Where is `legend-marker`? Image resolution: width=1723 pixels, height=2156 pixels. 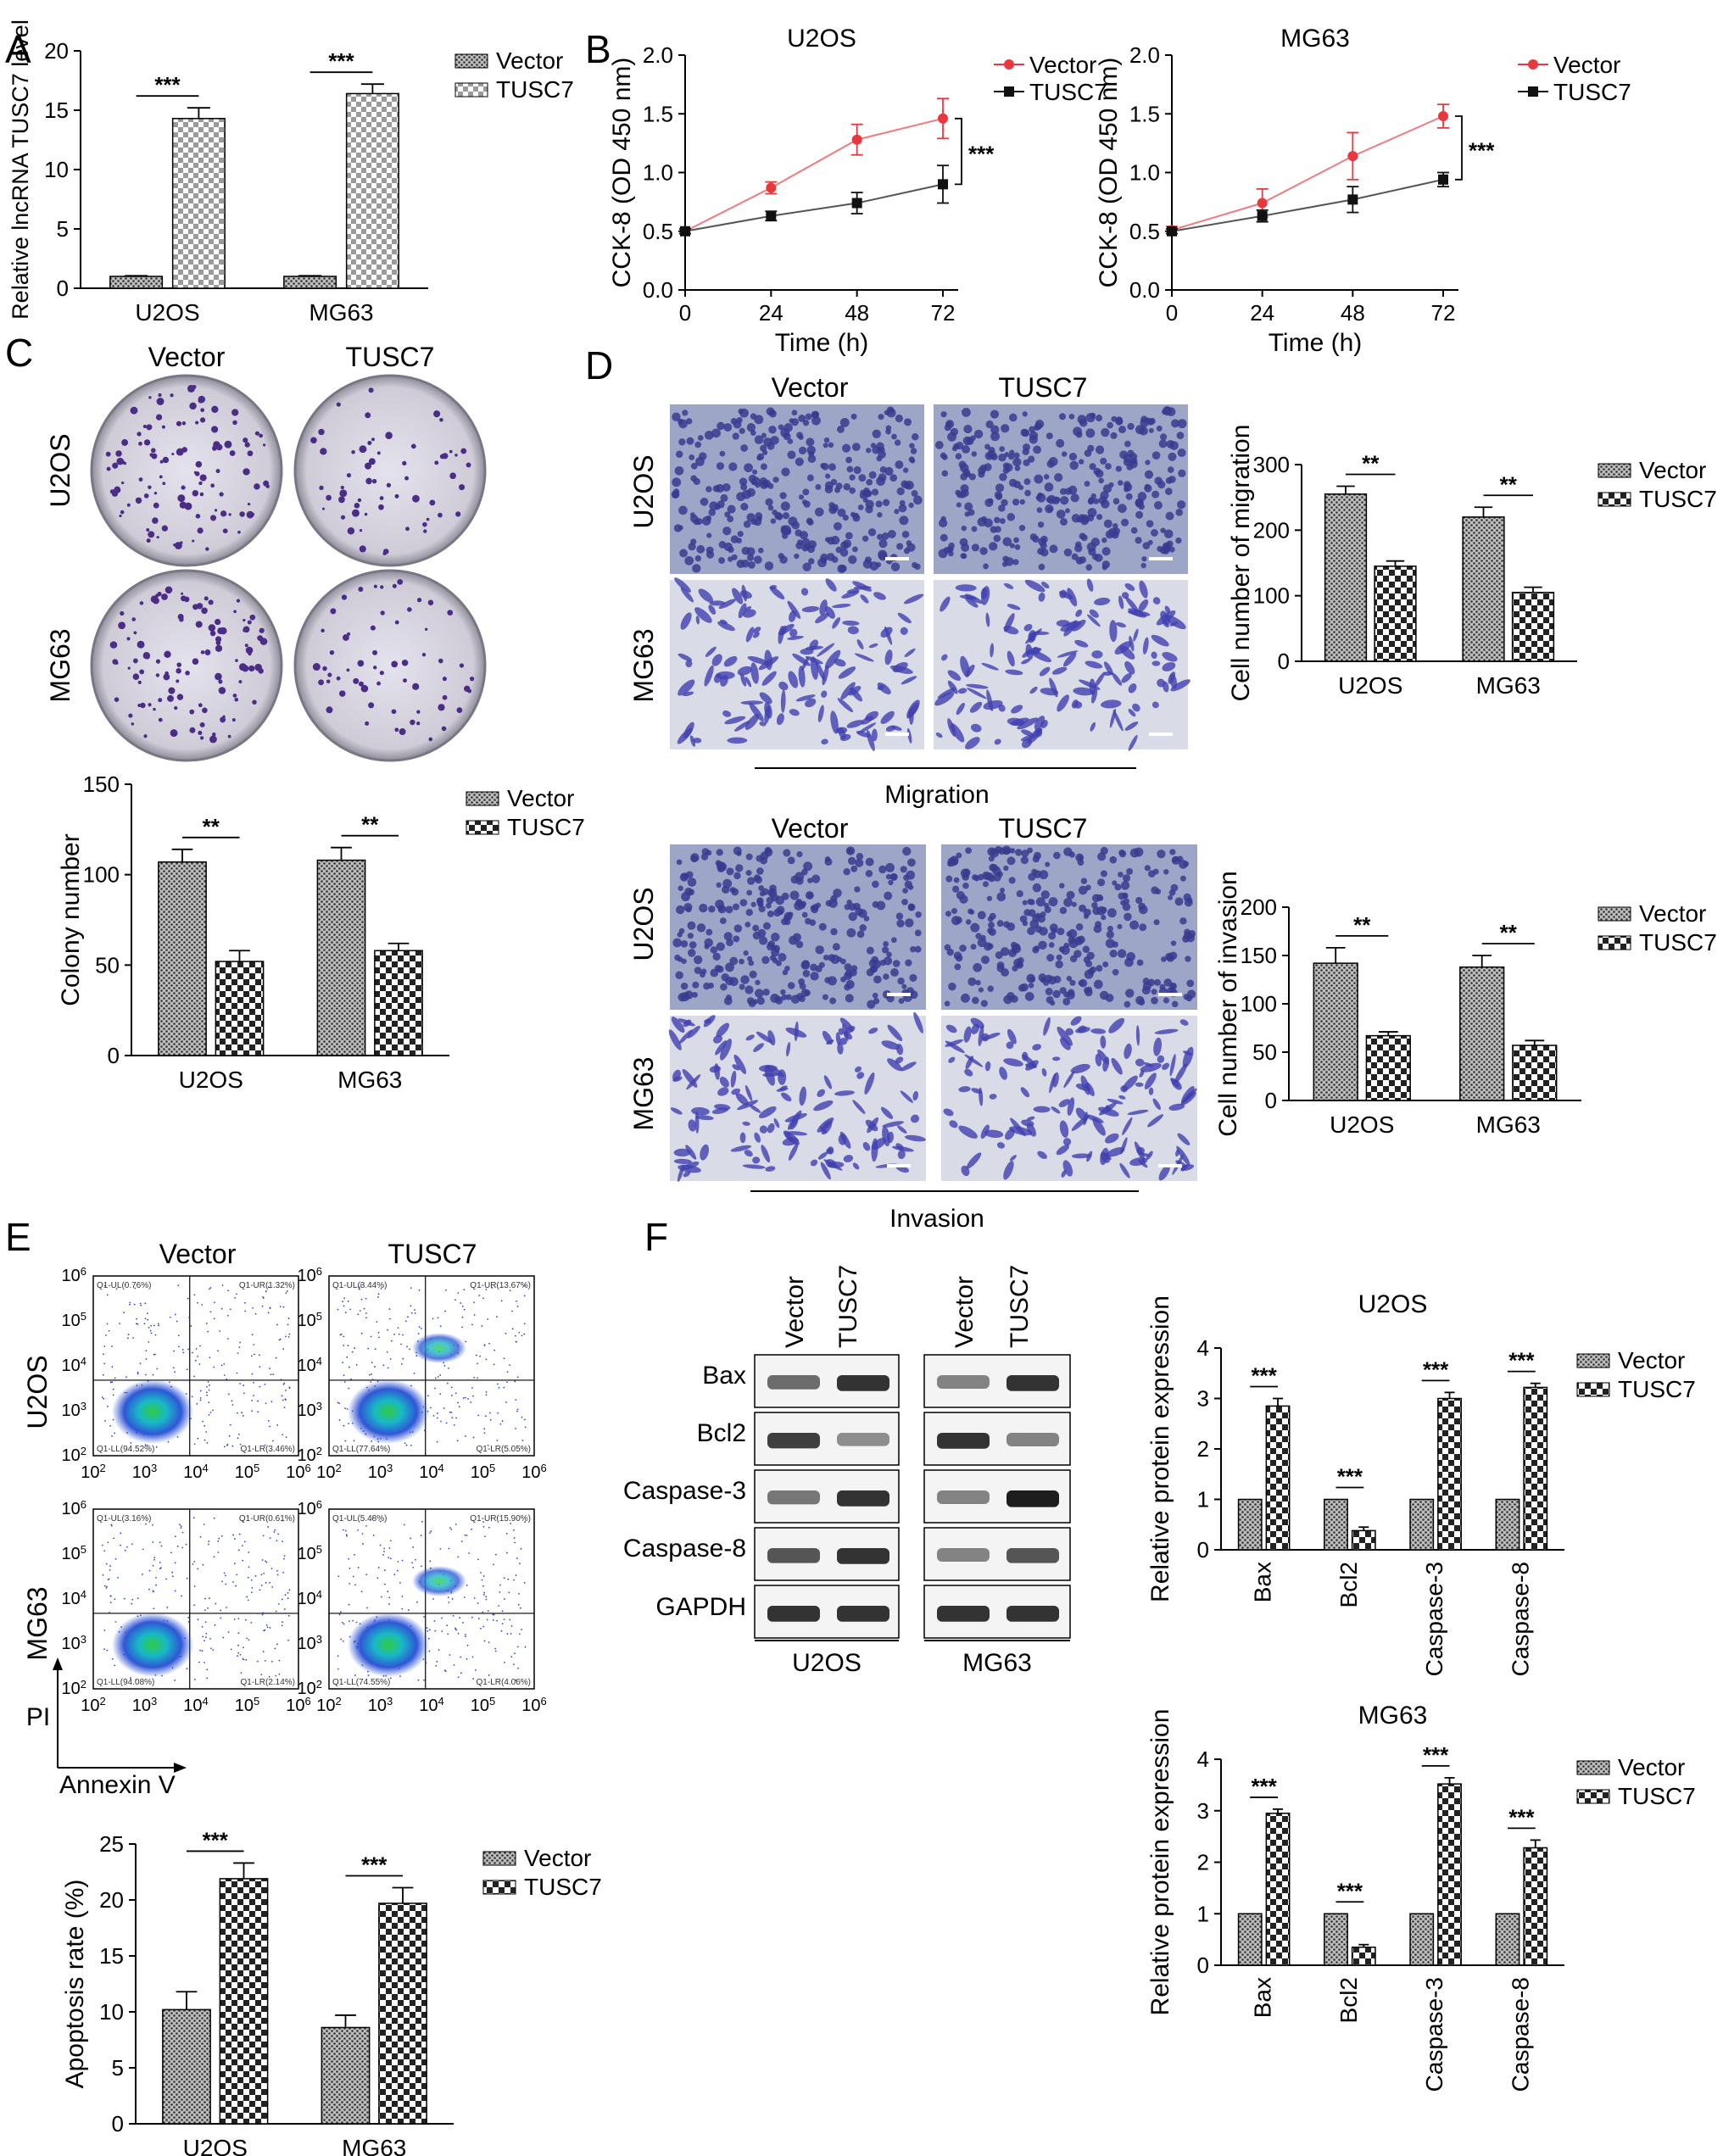 legend-marker is located at coordinates (1533, 91).